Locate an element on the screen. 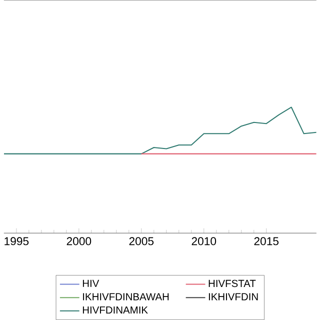 The image size is (317, 320). legend-label: IKHIVFDINBAWAH is located at coordinates (126, 296).